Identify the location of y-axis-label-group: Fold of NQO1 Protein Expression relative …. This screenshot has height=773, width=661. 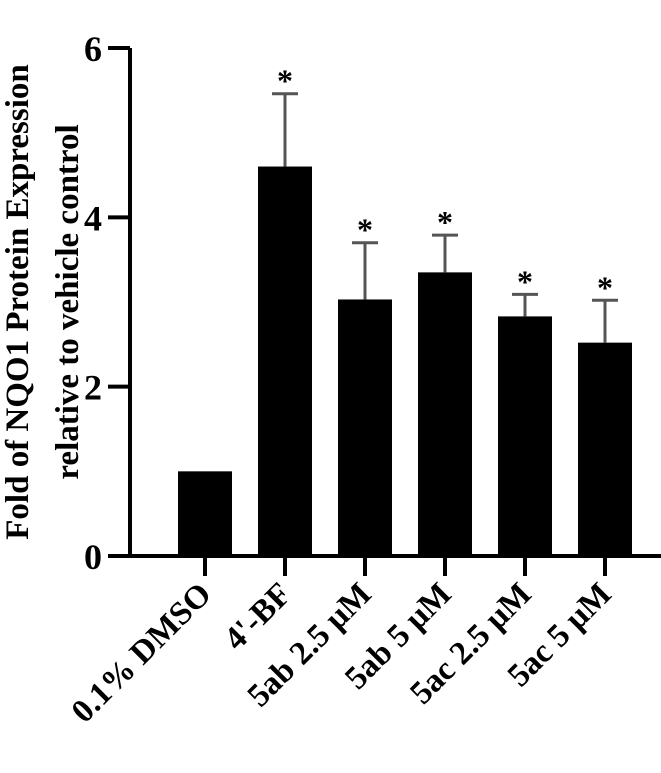
(43, 301).